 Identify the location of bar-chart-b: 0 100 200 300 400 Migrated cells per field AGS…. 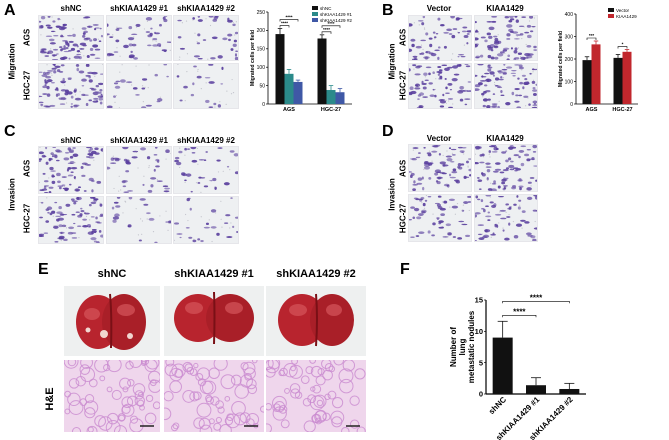
(598, 60).